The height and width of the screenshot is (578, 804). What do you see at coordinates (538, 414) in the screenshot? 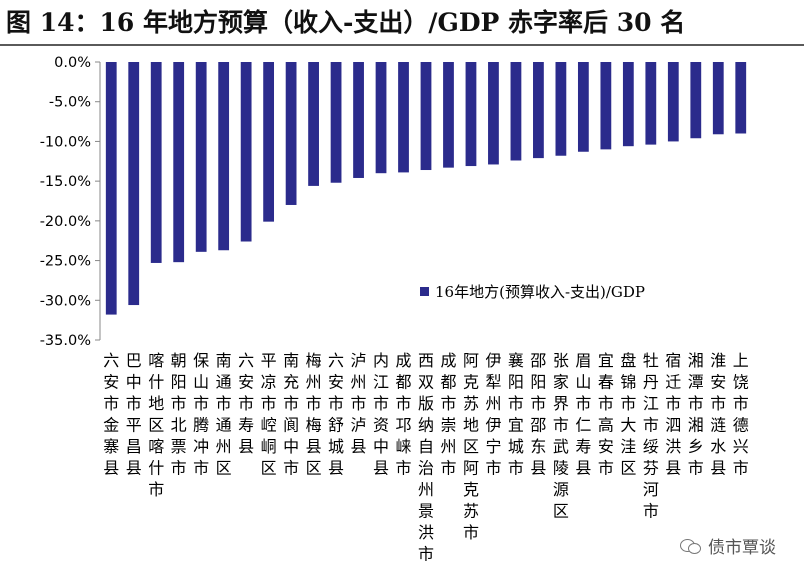
I see `category-label: 邵阳市邵东县` at bounding box center [538, 414].